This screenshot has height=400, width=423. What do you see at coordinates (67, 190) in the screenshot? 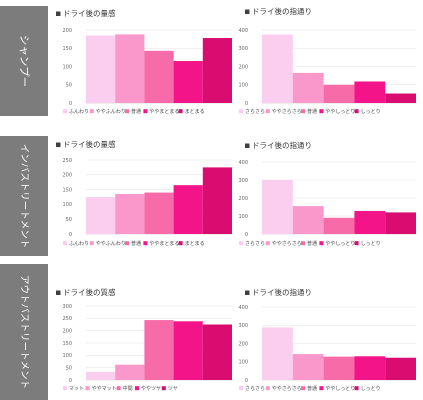
I see `chart-3-ytick-3: 150` at bounding box center [67, 190].